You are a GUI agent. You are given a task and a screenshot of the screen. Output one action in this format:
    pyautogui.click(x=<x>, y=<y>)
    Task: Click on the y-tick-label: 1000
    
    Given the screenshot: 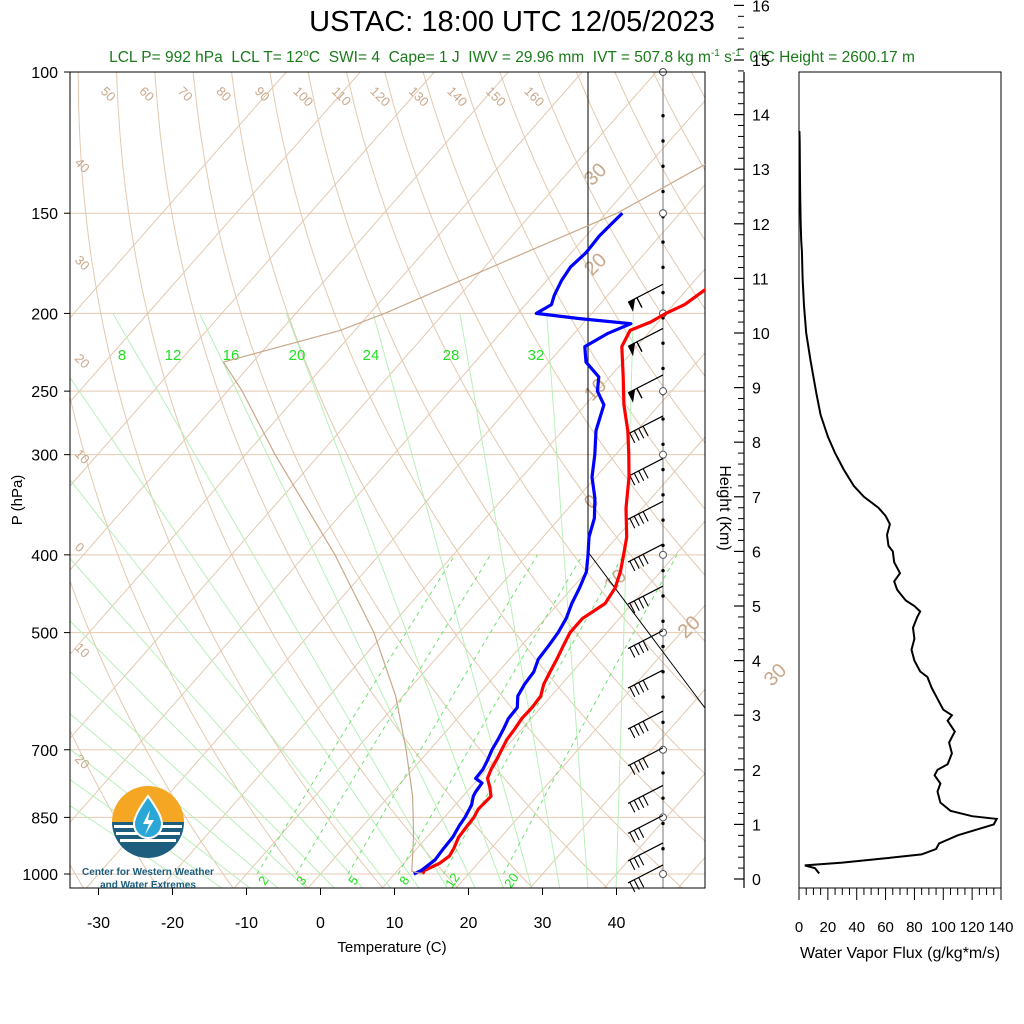 What is the action you would take?
    pyautogui.click(x=40, y=875)
    